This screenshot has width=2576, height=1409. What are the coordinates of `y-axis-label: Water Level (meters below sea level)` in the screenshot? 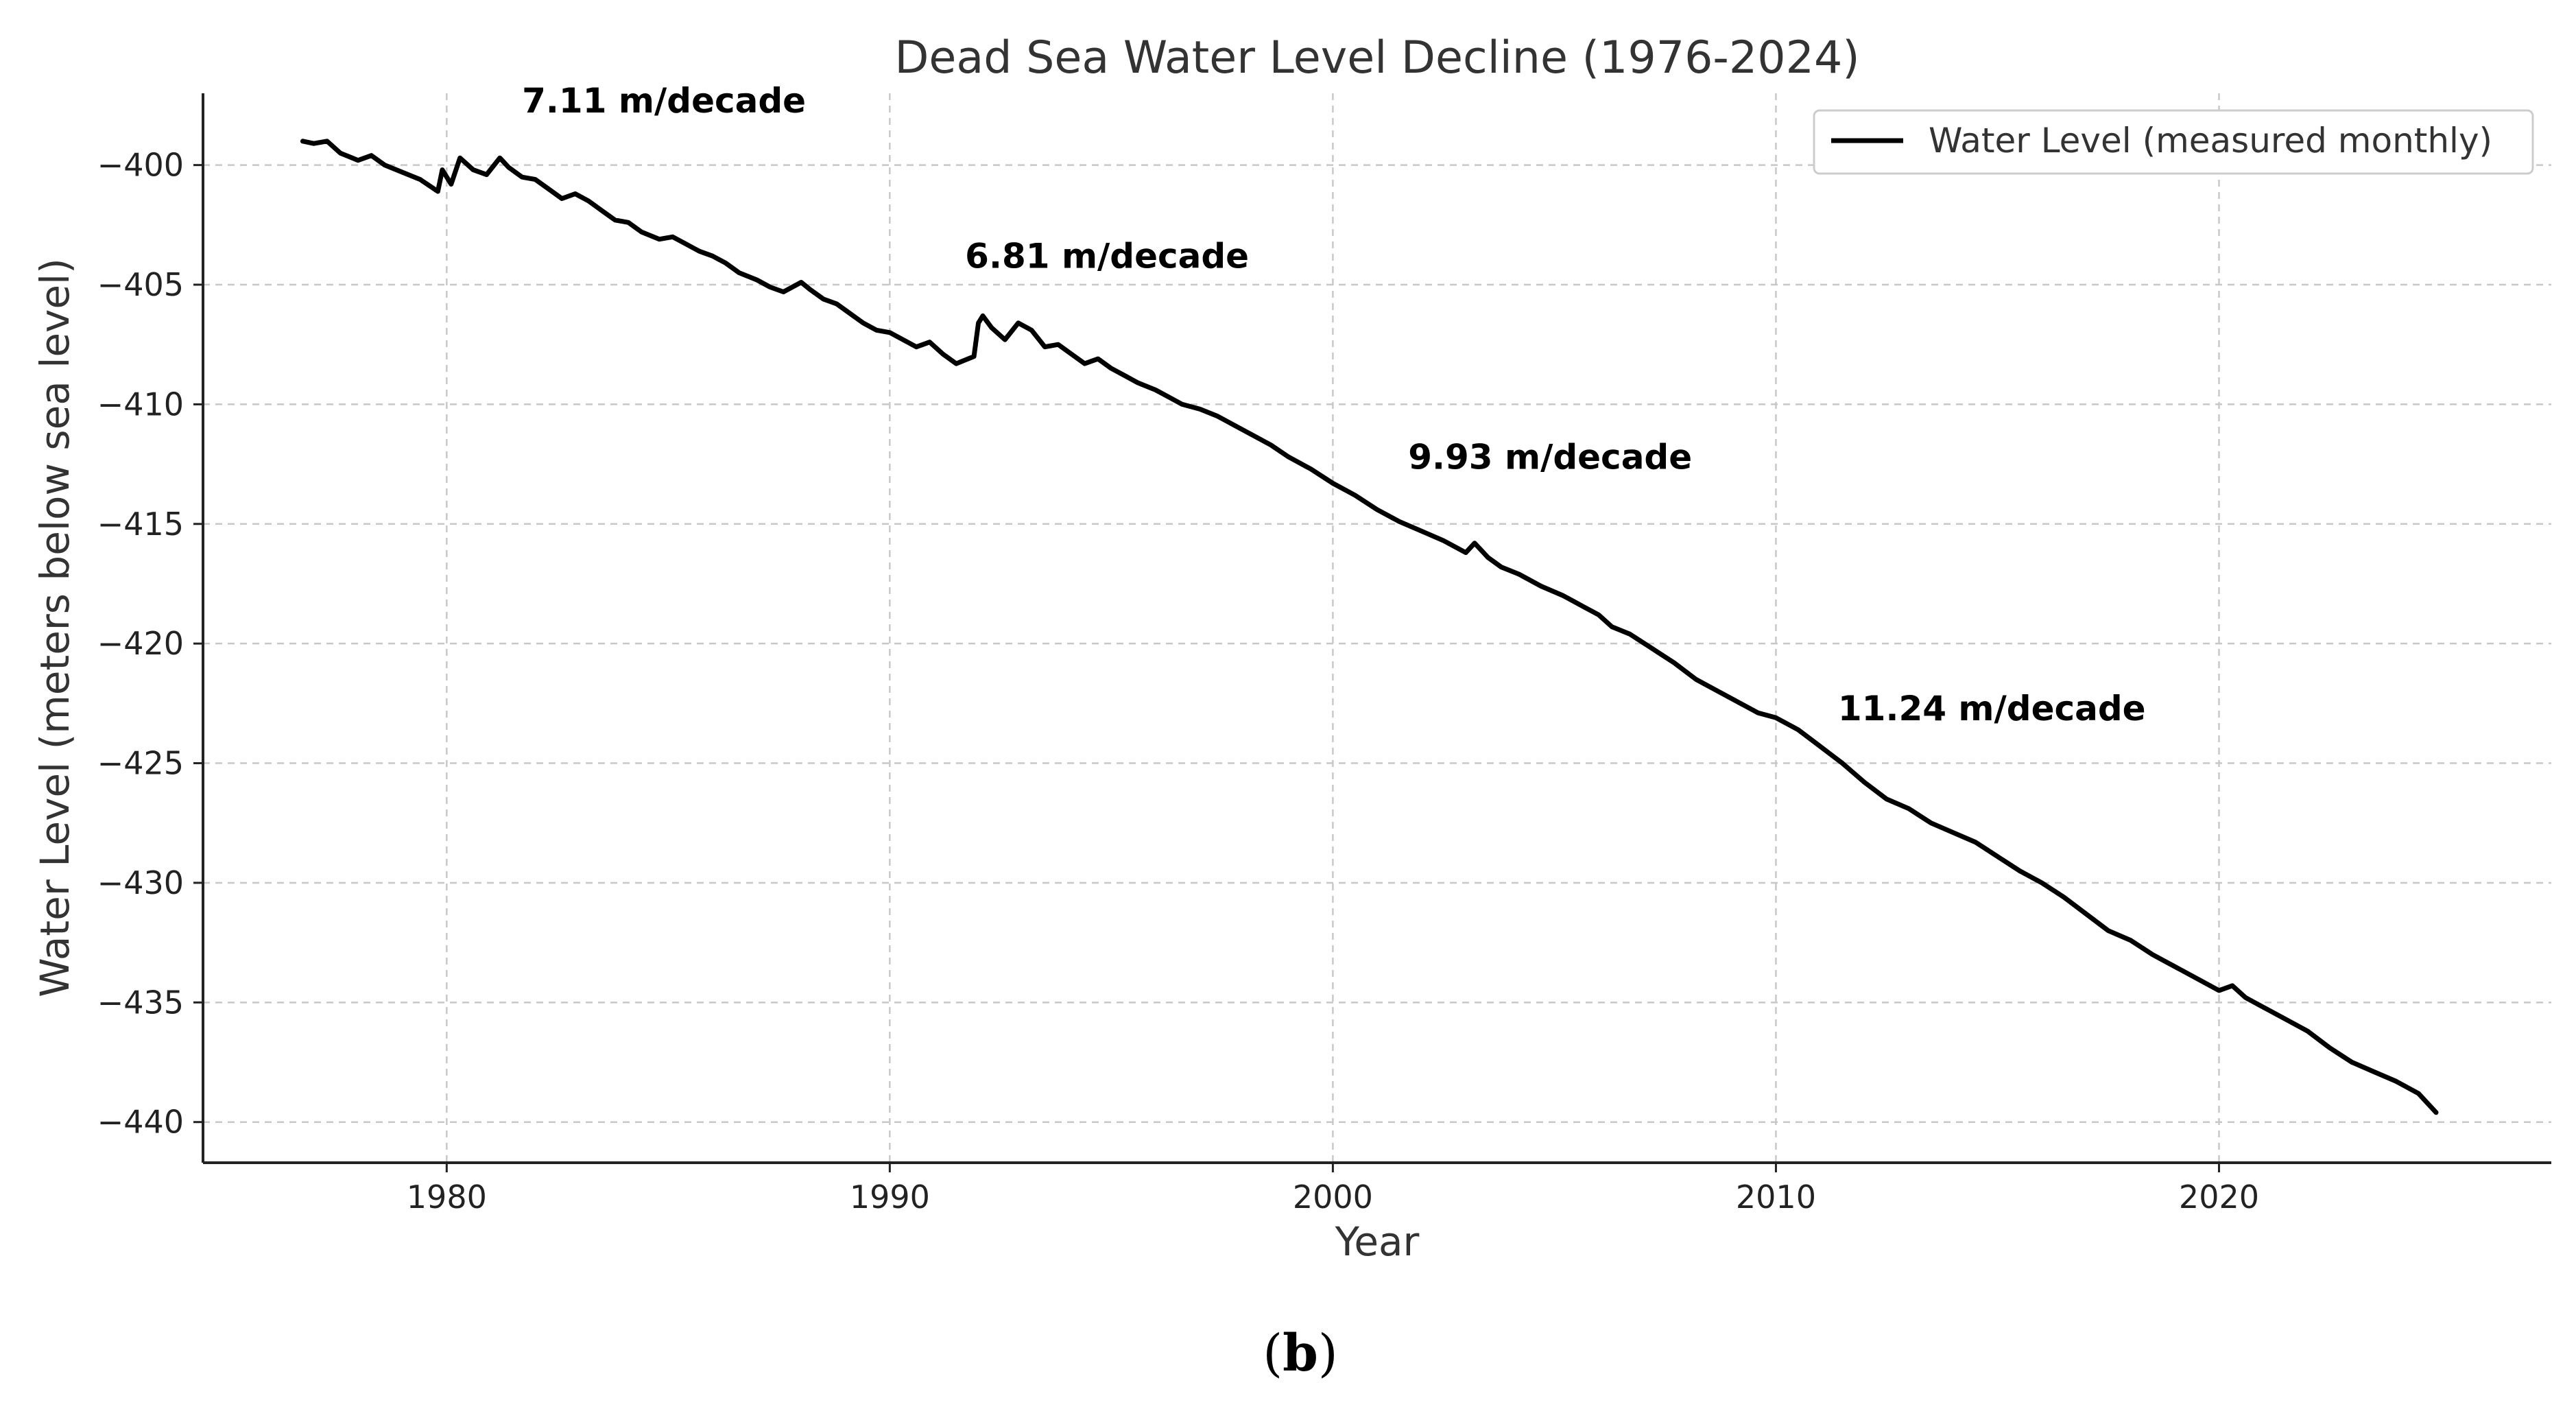 It's located at (55, 627).